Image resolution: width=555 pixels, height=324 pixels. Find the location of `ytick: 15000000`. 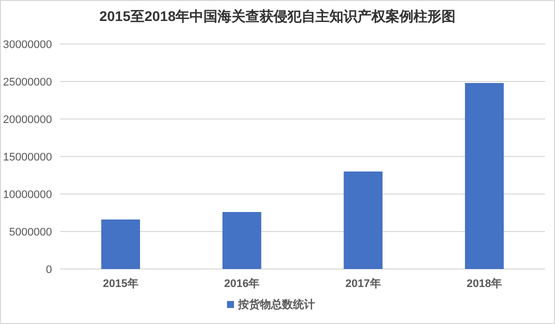

ytick: 15000000 is located at coordinates (27, 158).